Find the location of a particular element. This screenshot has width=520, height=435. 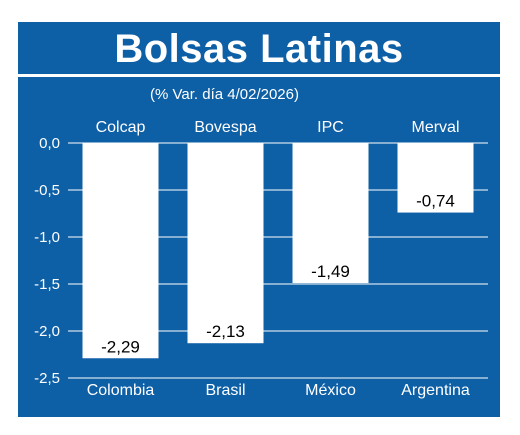

data-label: -1,49 is located at coordinates (330, 271).